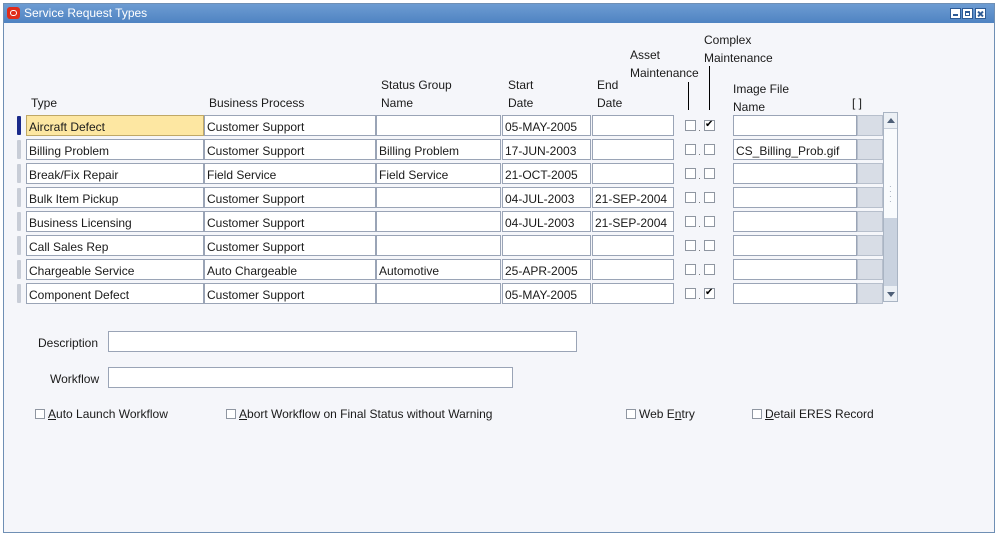 The width and height of the screenshot is (999, 537). Describe the element at coordinates (115, 245) in the screenshot. I see `type-cell: Call Sales Rep` at that location.